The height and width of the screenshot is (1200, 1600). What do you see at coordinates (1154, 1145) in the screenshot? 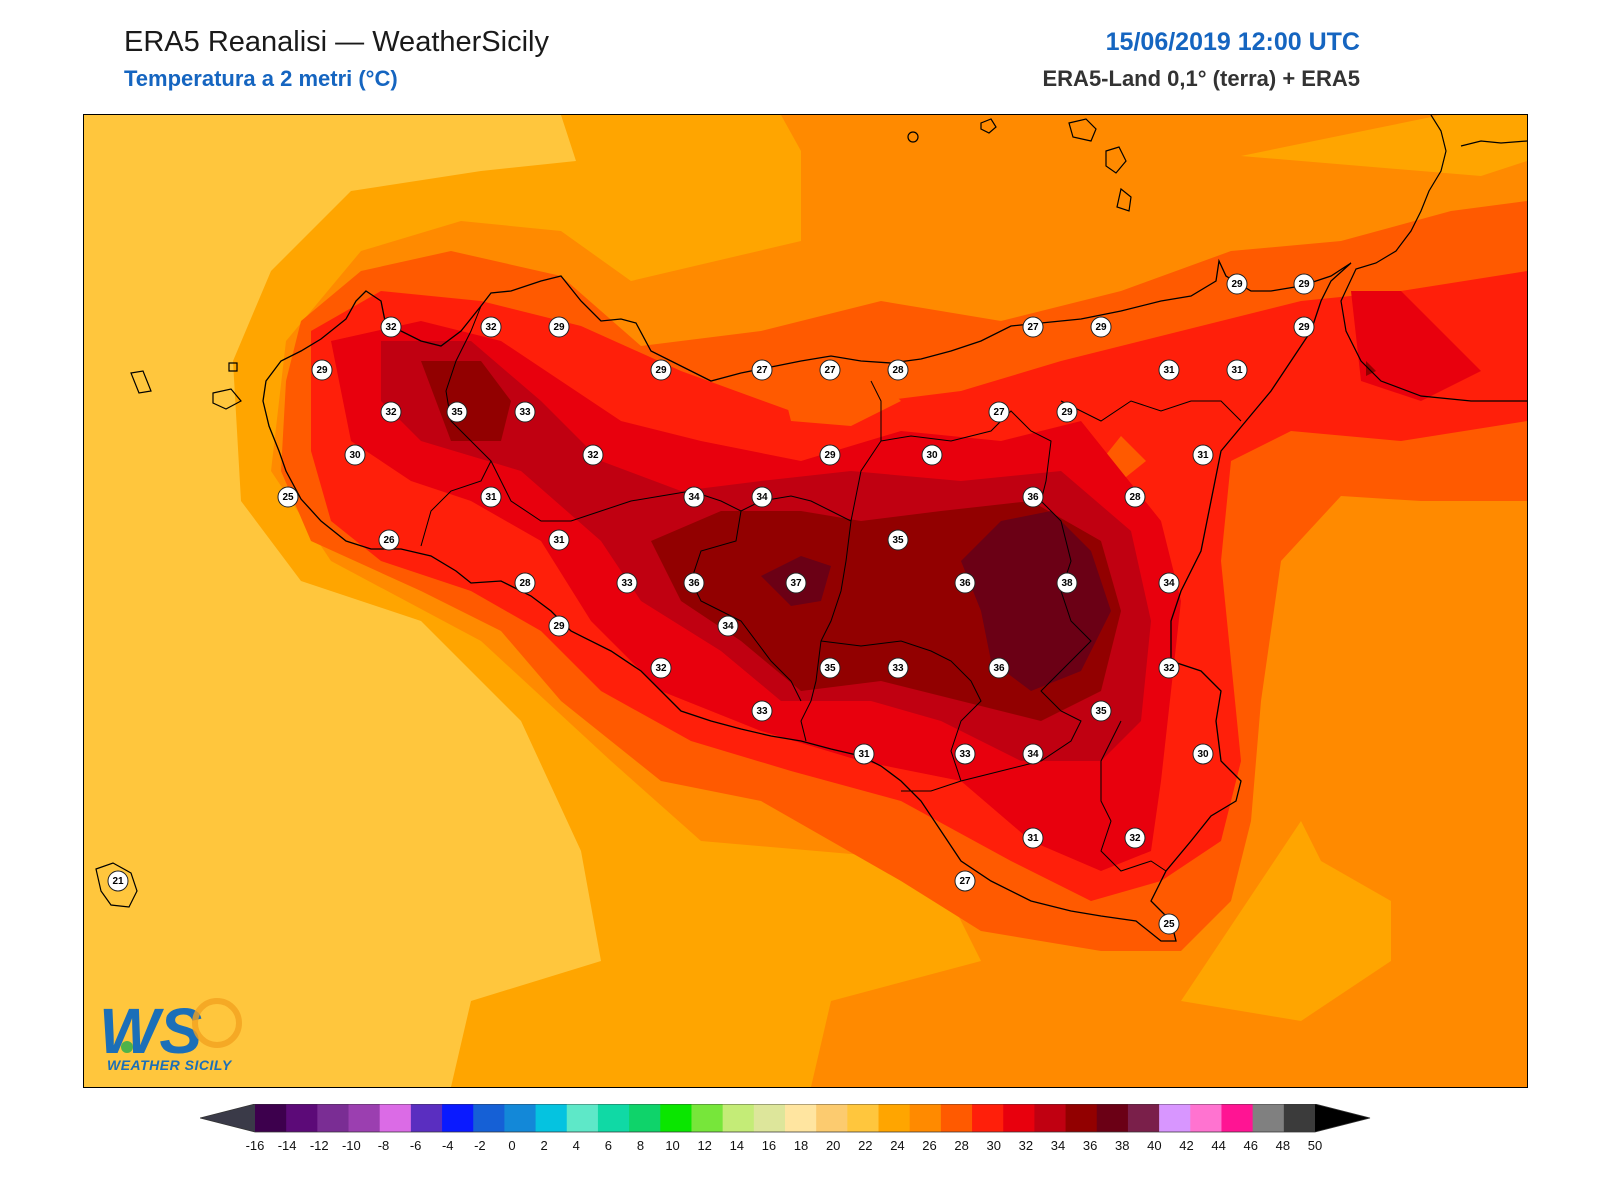
I see `colorbar-tick-label: 40` at bounding box center [1154, 1145].